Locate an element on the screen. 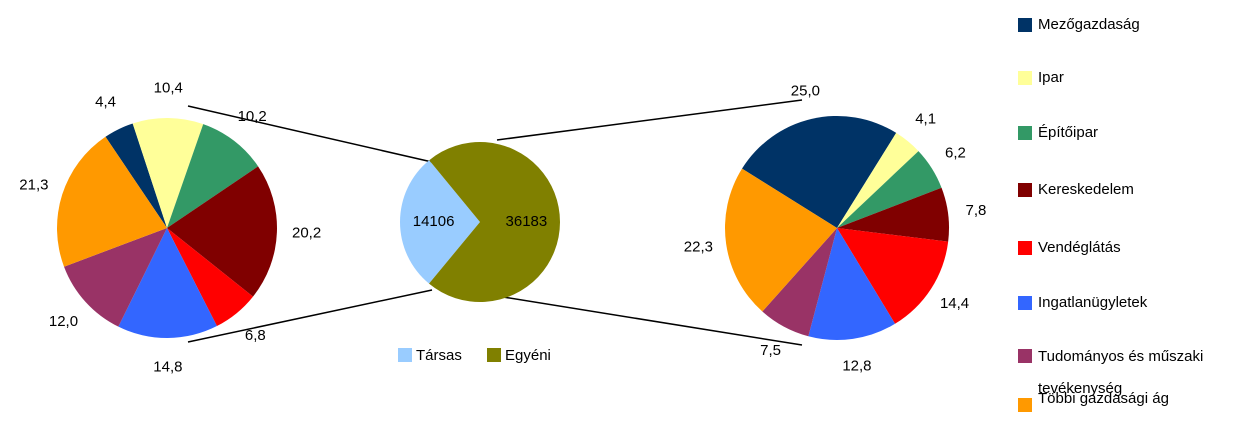 The height and width of the screenshot is (427, 1237). data-label: 21,3 is located at coordinates (33, 184).